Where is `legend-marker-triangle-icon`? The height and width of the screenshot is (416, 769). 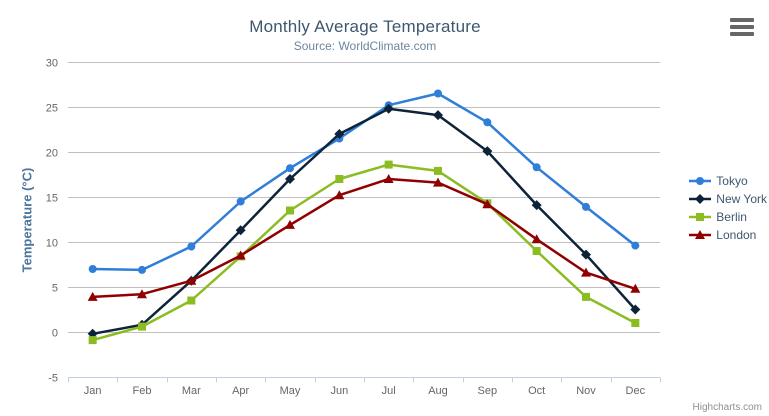
legend-marker-triangle-icon is located at coordinates (700, 234).